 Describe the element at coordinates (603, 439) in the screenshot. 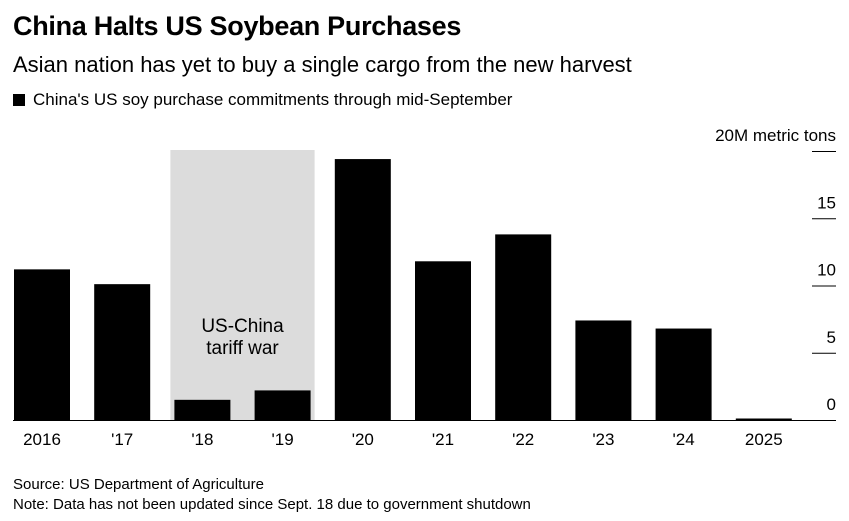

I see `x-tick-label: '23` at that location.